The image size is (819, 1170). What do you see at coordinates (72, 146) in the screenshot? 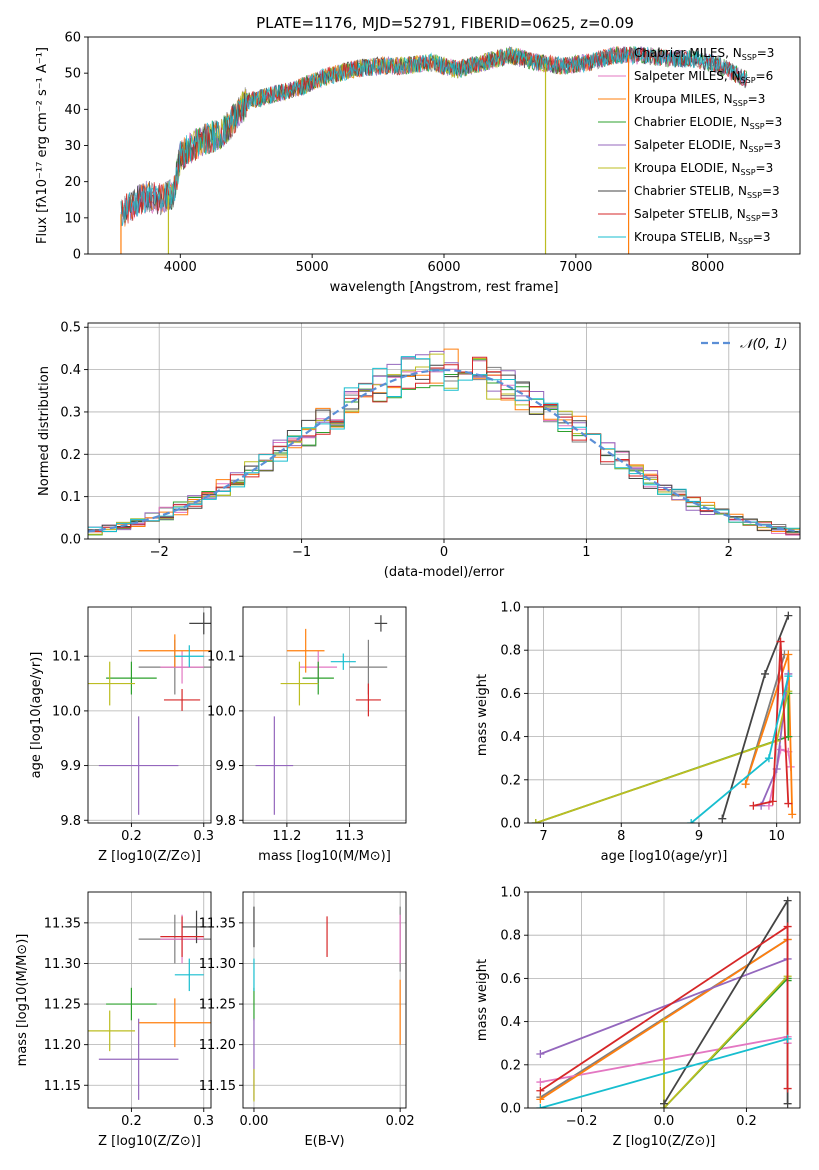
I see `y-tick-label: 30` at bounding box center [72, 146].